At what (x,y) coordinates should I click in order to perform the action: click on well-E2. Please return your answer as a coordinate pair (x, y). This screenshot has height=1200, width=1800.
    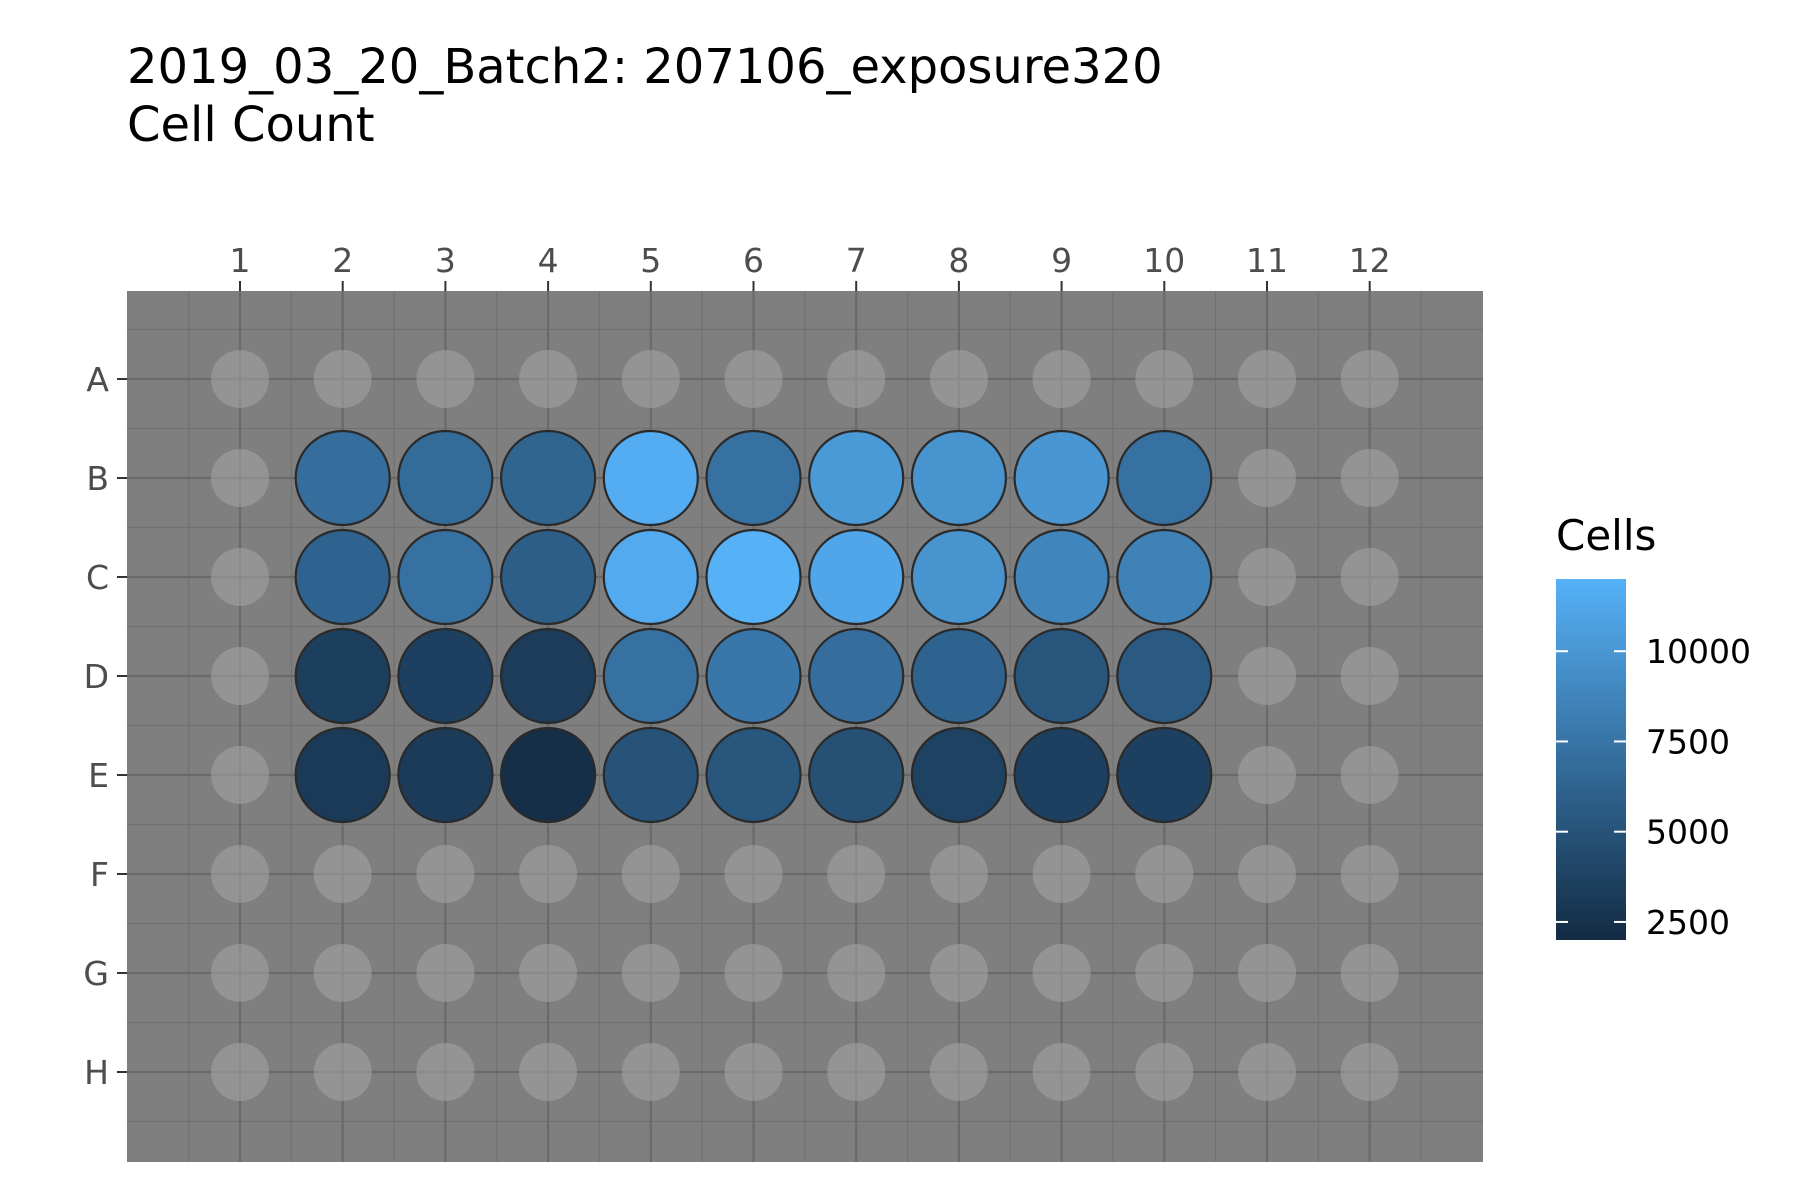
    Looking at the image, I should click on (342, 775).